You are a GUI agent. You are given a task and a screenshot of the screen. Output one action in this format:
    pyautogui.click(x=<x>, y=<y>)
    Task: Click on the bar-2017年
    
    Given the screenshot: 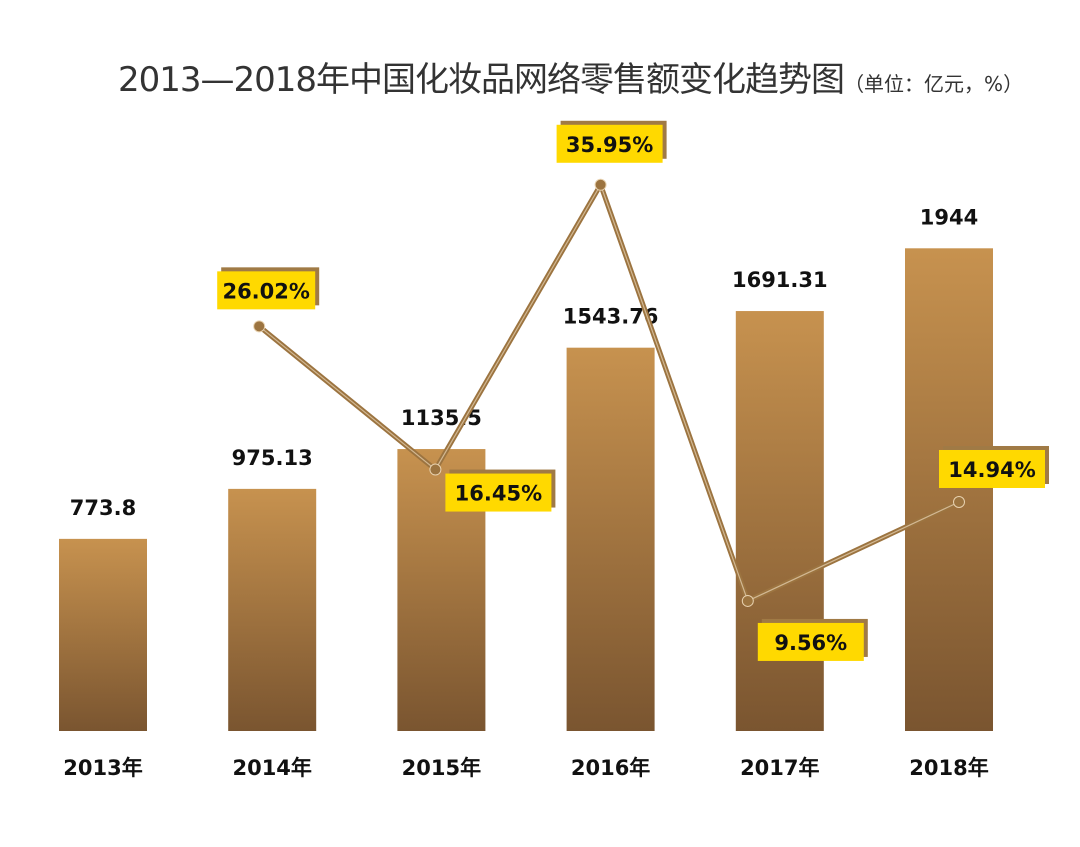 What is the action you would take?
    pyautogui.click(x=779, y=521)
    